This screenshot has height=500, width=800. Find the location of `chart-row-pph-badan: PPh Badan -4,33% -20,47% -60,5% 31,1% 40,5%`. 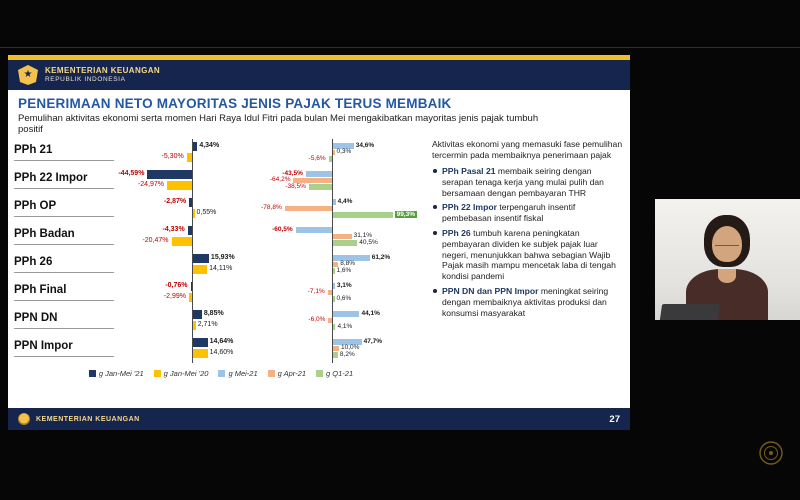

chart-row-pph-badan: PPh Badan -4,33% -20,47% -60,5% 31,1% 40,5% is located at coordinates (221, 237).